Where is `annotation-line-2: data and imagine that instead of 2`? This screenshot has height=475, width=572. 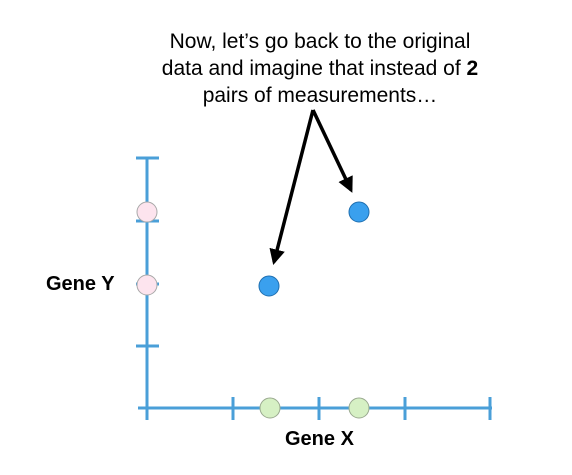
annotation-line-2: data and imagine that instead of 2 is located at coordinates (320, 68).